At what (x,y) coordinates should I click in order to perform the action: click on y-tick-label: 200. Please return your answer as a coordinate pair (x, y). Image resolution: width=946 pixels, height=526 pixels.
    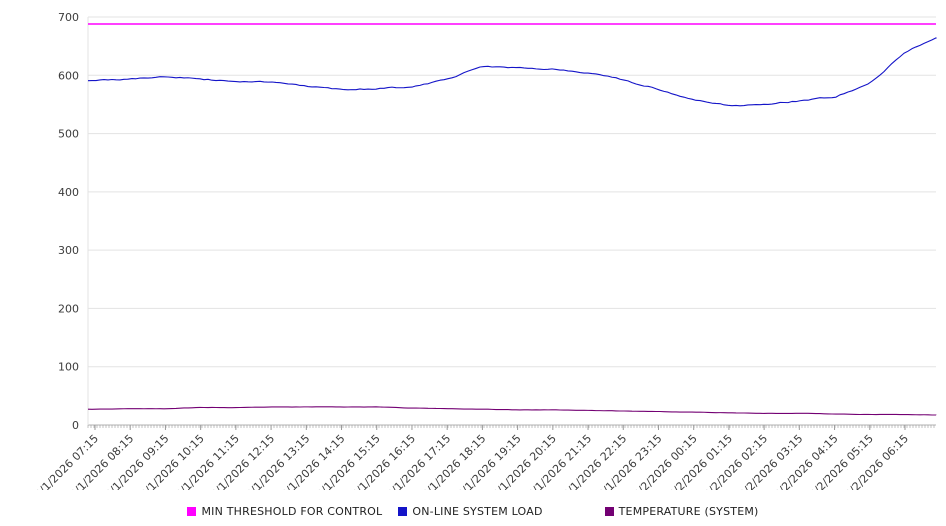
    Looking at the image, I should click on (68, 308).